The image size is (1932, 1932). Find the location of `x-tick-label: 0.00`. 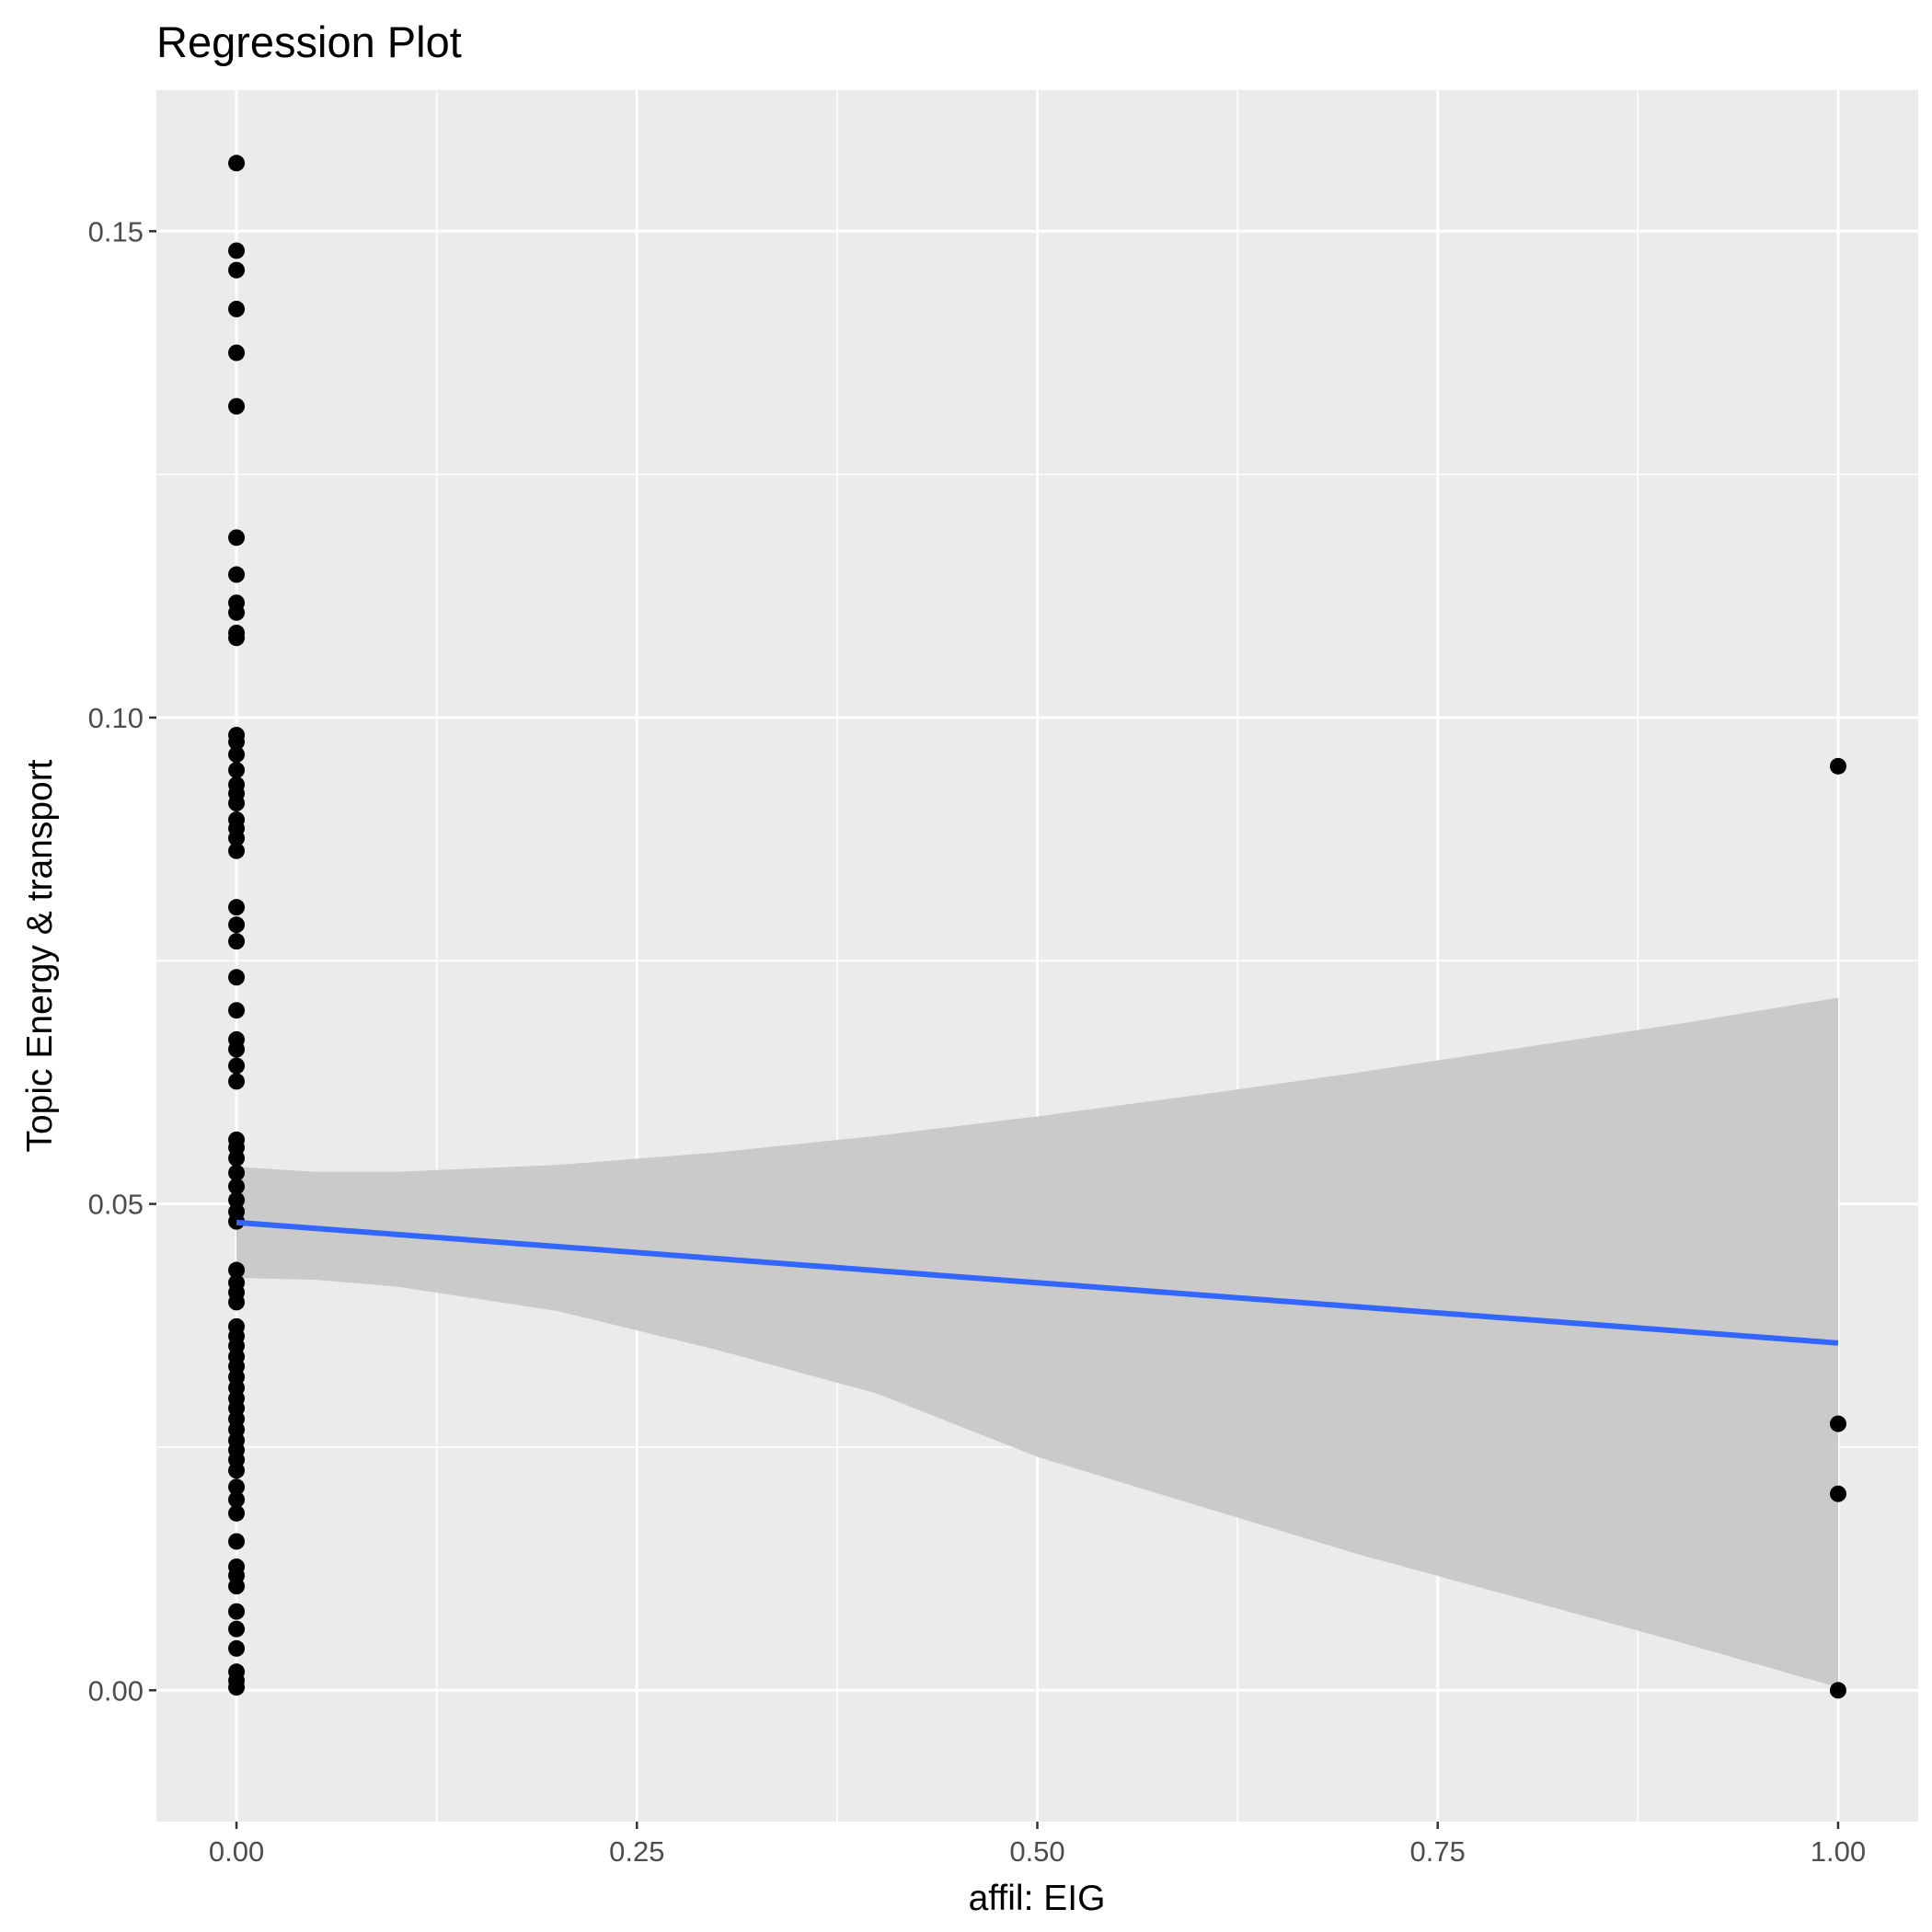

x-tick-label: 0.00 is located at coordinates (236, 1851).